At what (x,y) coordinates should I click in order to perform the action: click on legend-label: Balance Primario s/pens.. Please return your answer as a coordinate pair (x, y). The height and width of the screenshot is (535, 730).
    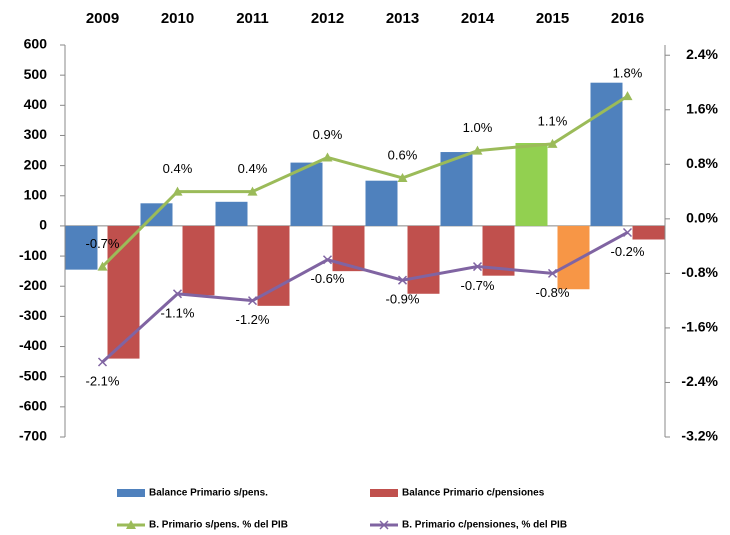
    Looking at the image, I should click on (208, 493).